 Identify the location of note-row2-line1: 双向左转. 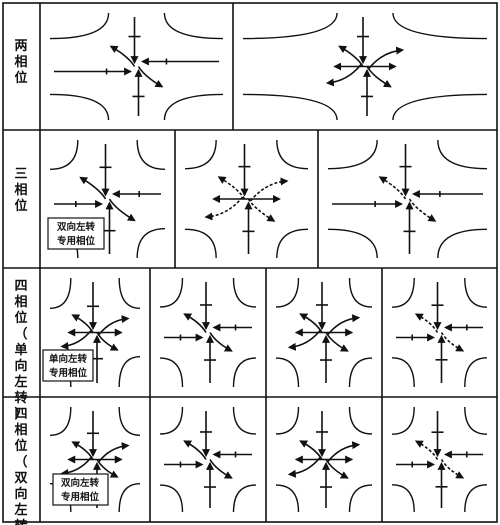
(76, 227).